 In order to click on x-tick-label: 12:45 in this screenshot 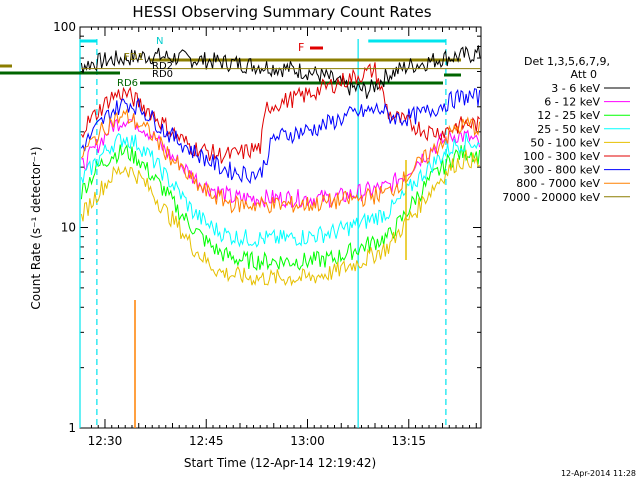, I will do `click(206, 441)`.